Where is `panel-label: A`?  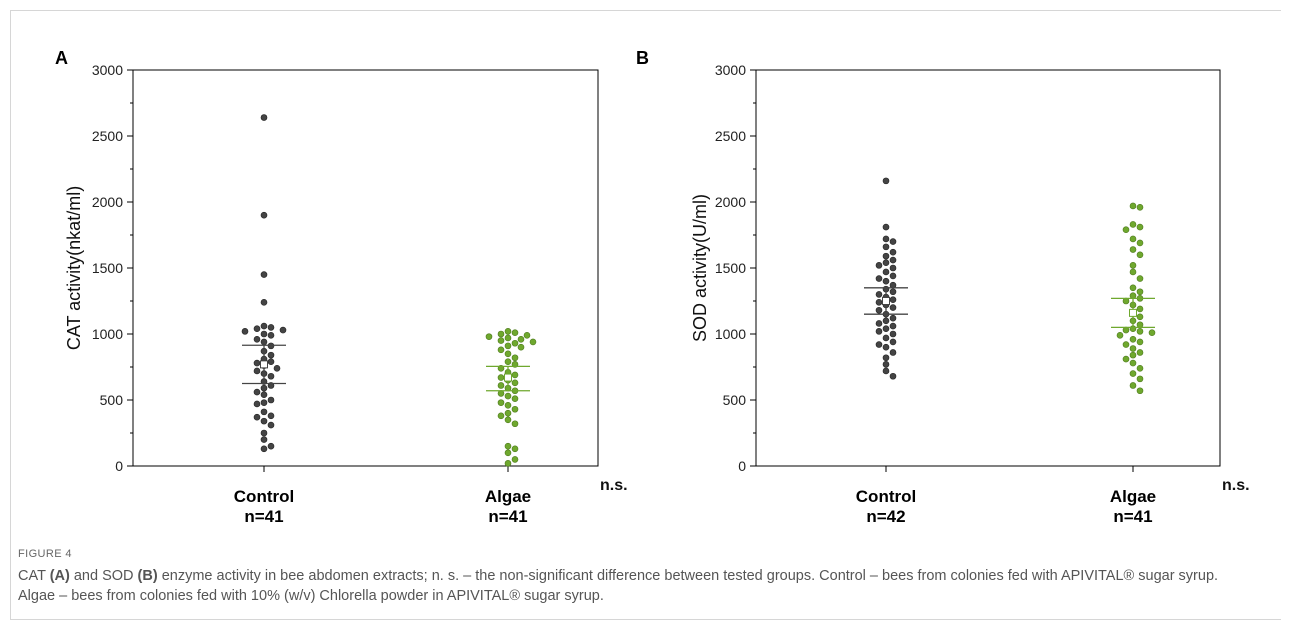 panel-label: A is located at coordinates (61, 58).